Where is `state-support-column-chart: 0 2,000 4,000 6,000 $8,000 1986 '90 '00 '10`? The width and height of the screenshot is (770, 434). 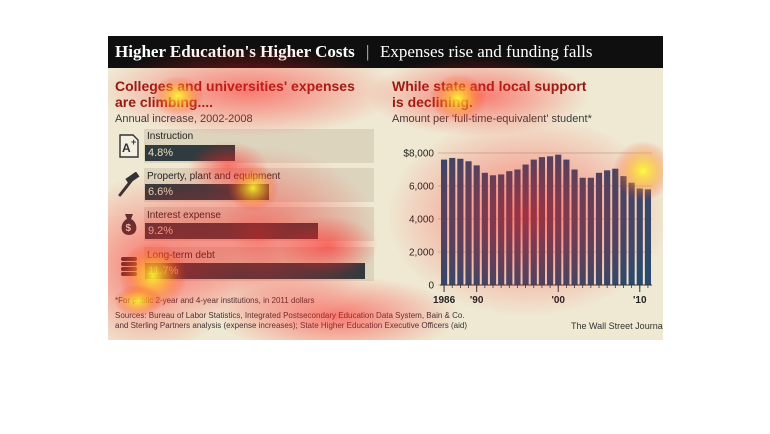 state-support-column-chart: 0 2,000 4,000 6,000 $8,000 1986 '90 '00 '10 is located at coordinates (527, 227).